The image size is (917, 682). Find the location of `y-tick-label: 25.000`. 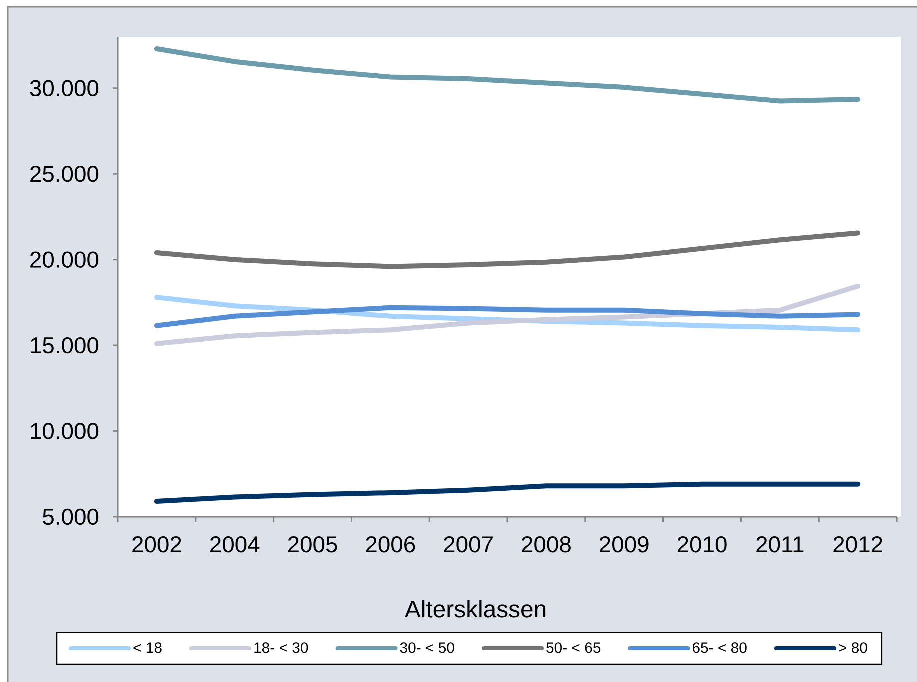

y-tick-label: 25.000 is located at coordinates (64, 174).